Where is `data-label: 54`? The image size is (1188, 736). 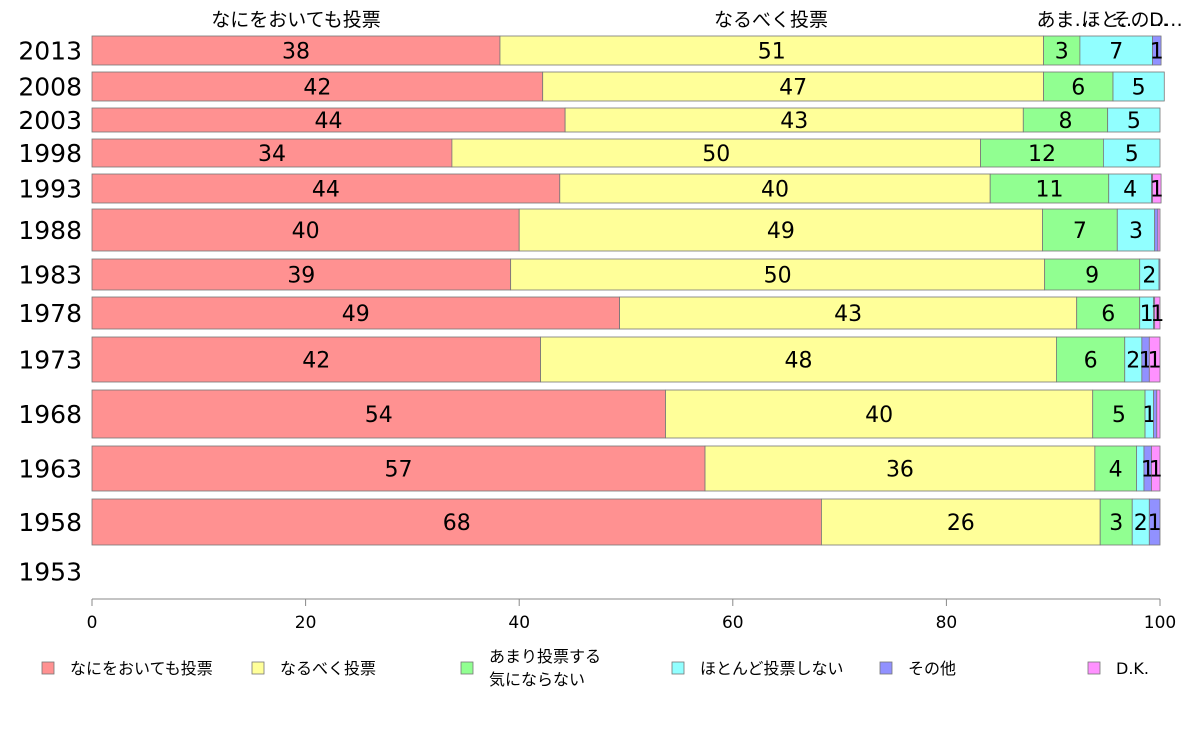 data-label: 54 is located at coordinates (379, 415).